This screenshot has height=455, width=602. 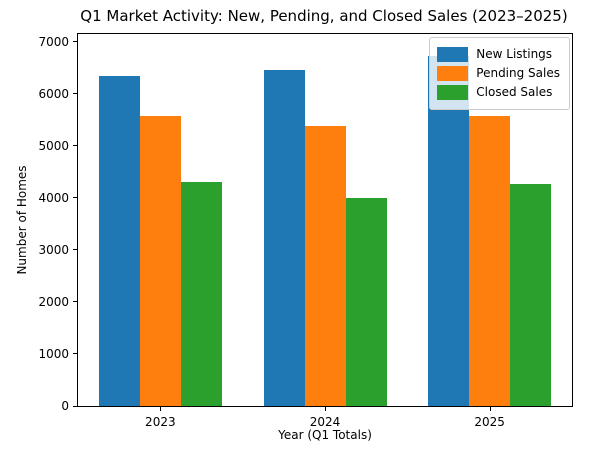 I want to click on y-tick-label: 2000, so click(x=53, y=301).